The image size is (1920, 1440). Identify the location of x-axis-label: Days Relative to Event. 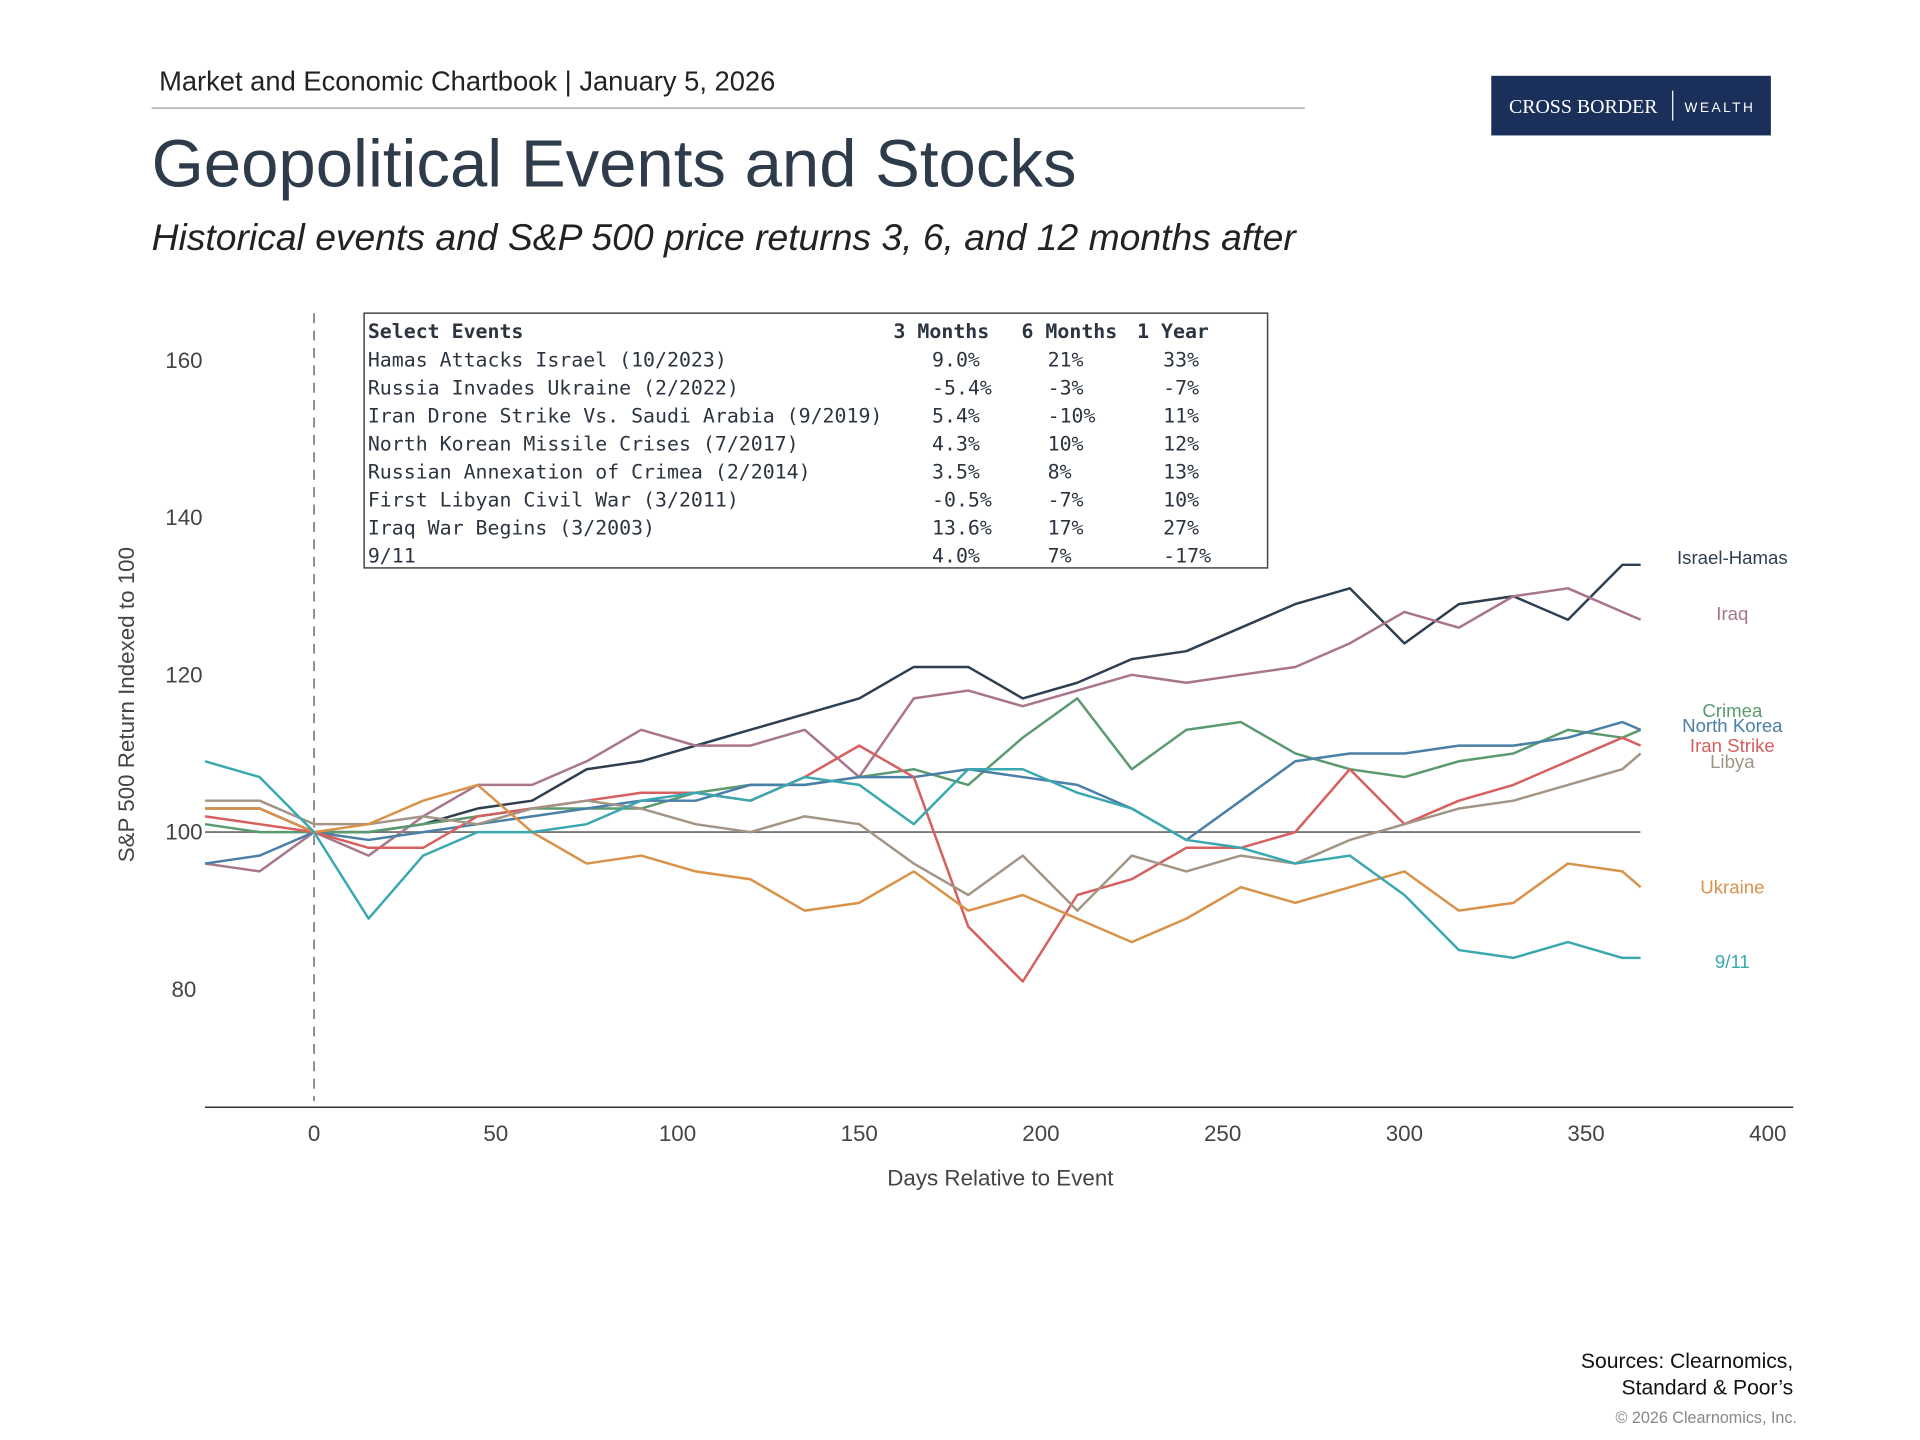
(1000, 1178).